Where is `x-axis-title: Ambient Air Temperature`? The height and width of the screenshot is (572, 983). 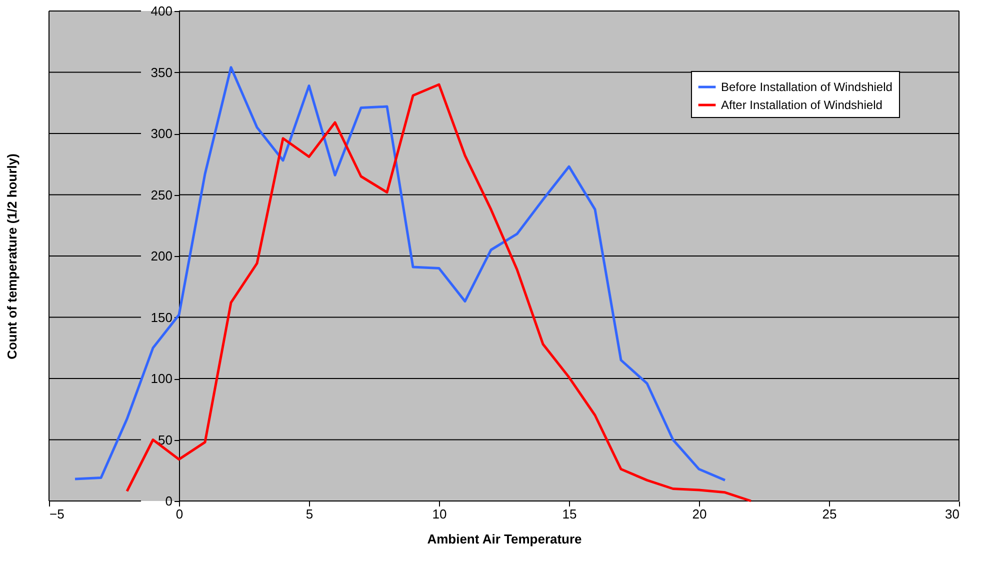 x-axis-title: Ambient Air Temperature is located at coordinates (504, 539).